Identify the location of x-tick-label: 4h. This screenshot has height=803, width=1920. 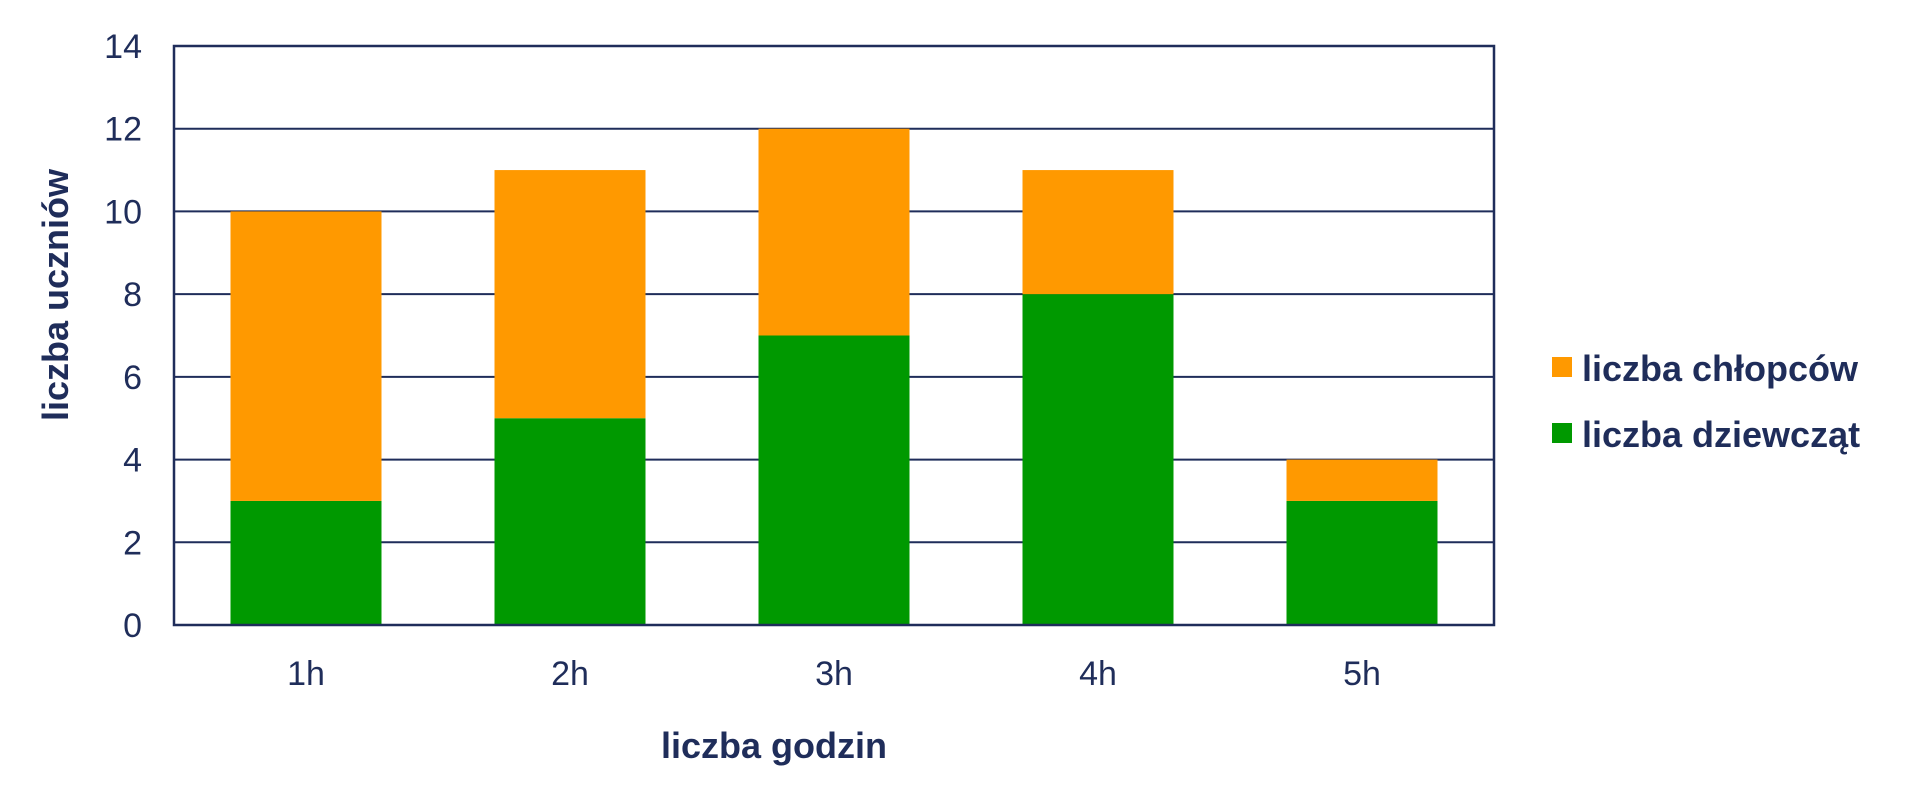
(1098, 674).